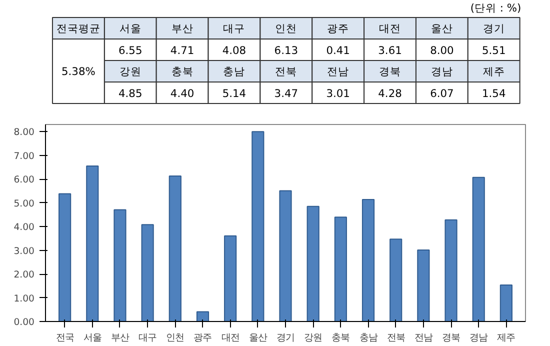  What do you see at coordinates (390, 28) in the screenshot?
I see `category-label: 대전` at bounding box center [390, 28].